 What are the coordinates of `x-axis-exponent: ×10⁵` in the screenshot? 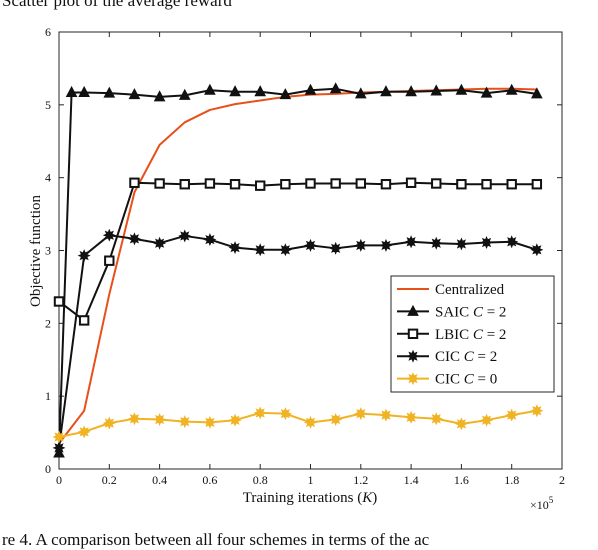 It's located at (542, 503).